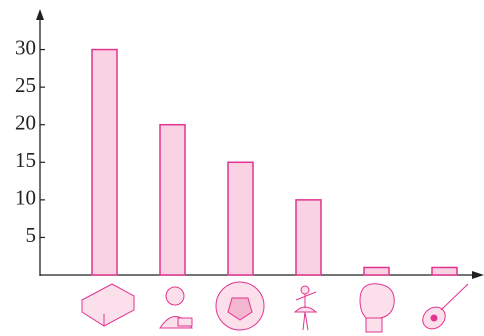 The height and width of the screenshot is (336, 484). Describe the element at coordinates (25, 198) in the screenshot. I see `y-tick-label: 10` at that location.